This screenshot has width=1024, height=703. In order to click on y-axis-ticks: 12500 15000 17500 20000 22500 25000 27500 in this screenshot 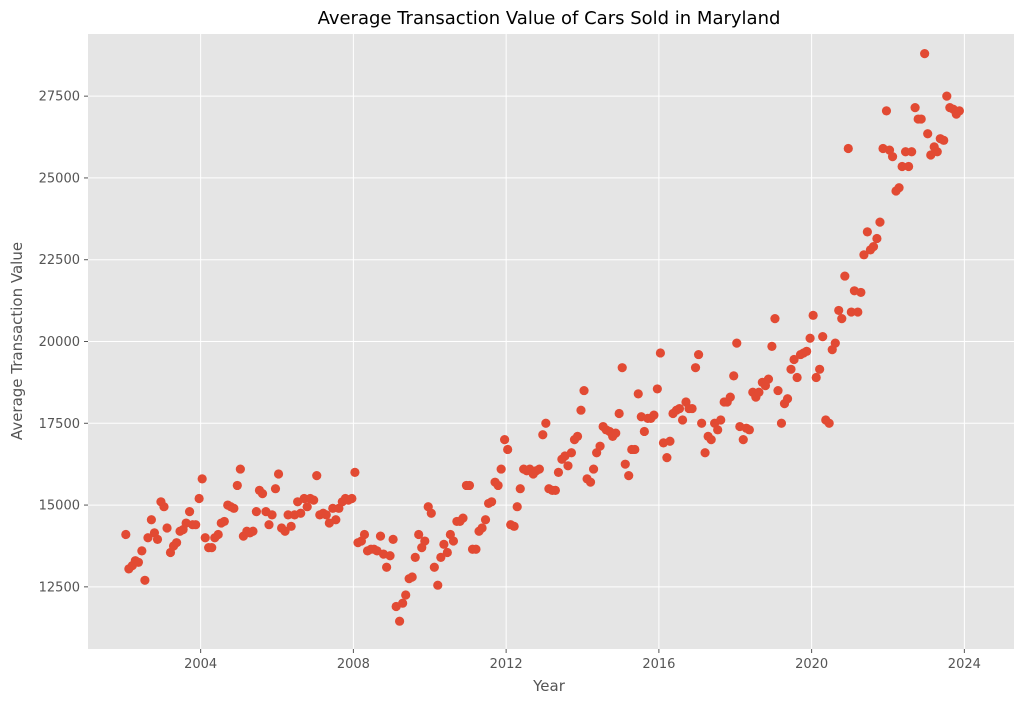, I will do `click(63, 342)`.